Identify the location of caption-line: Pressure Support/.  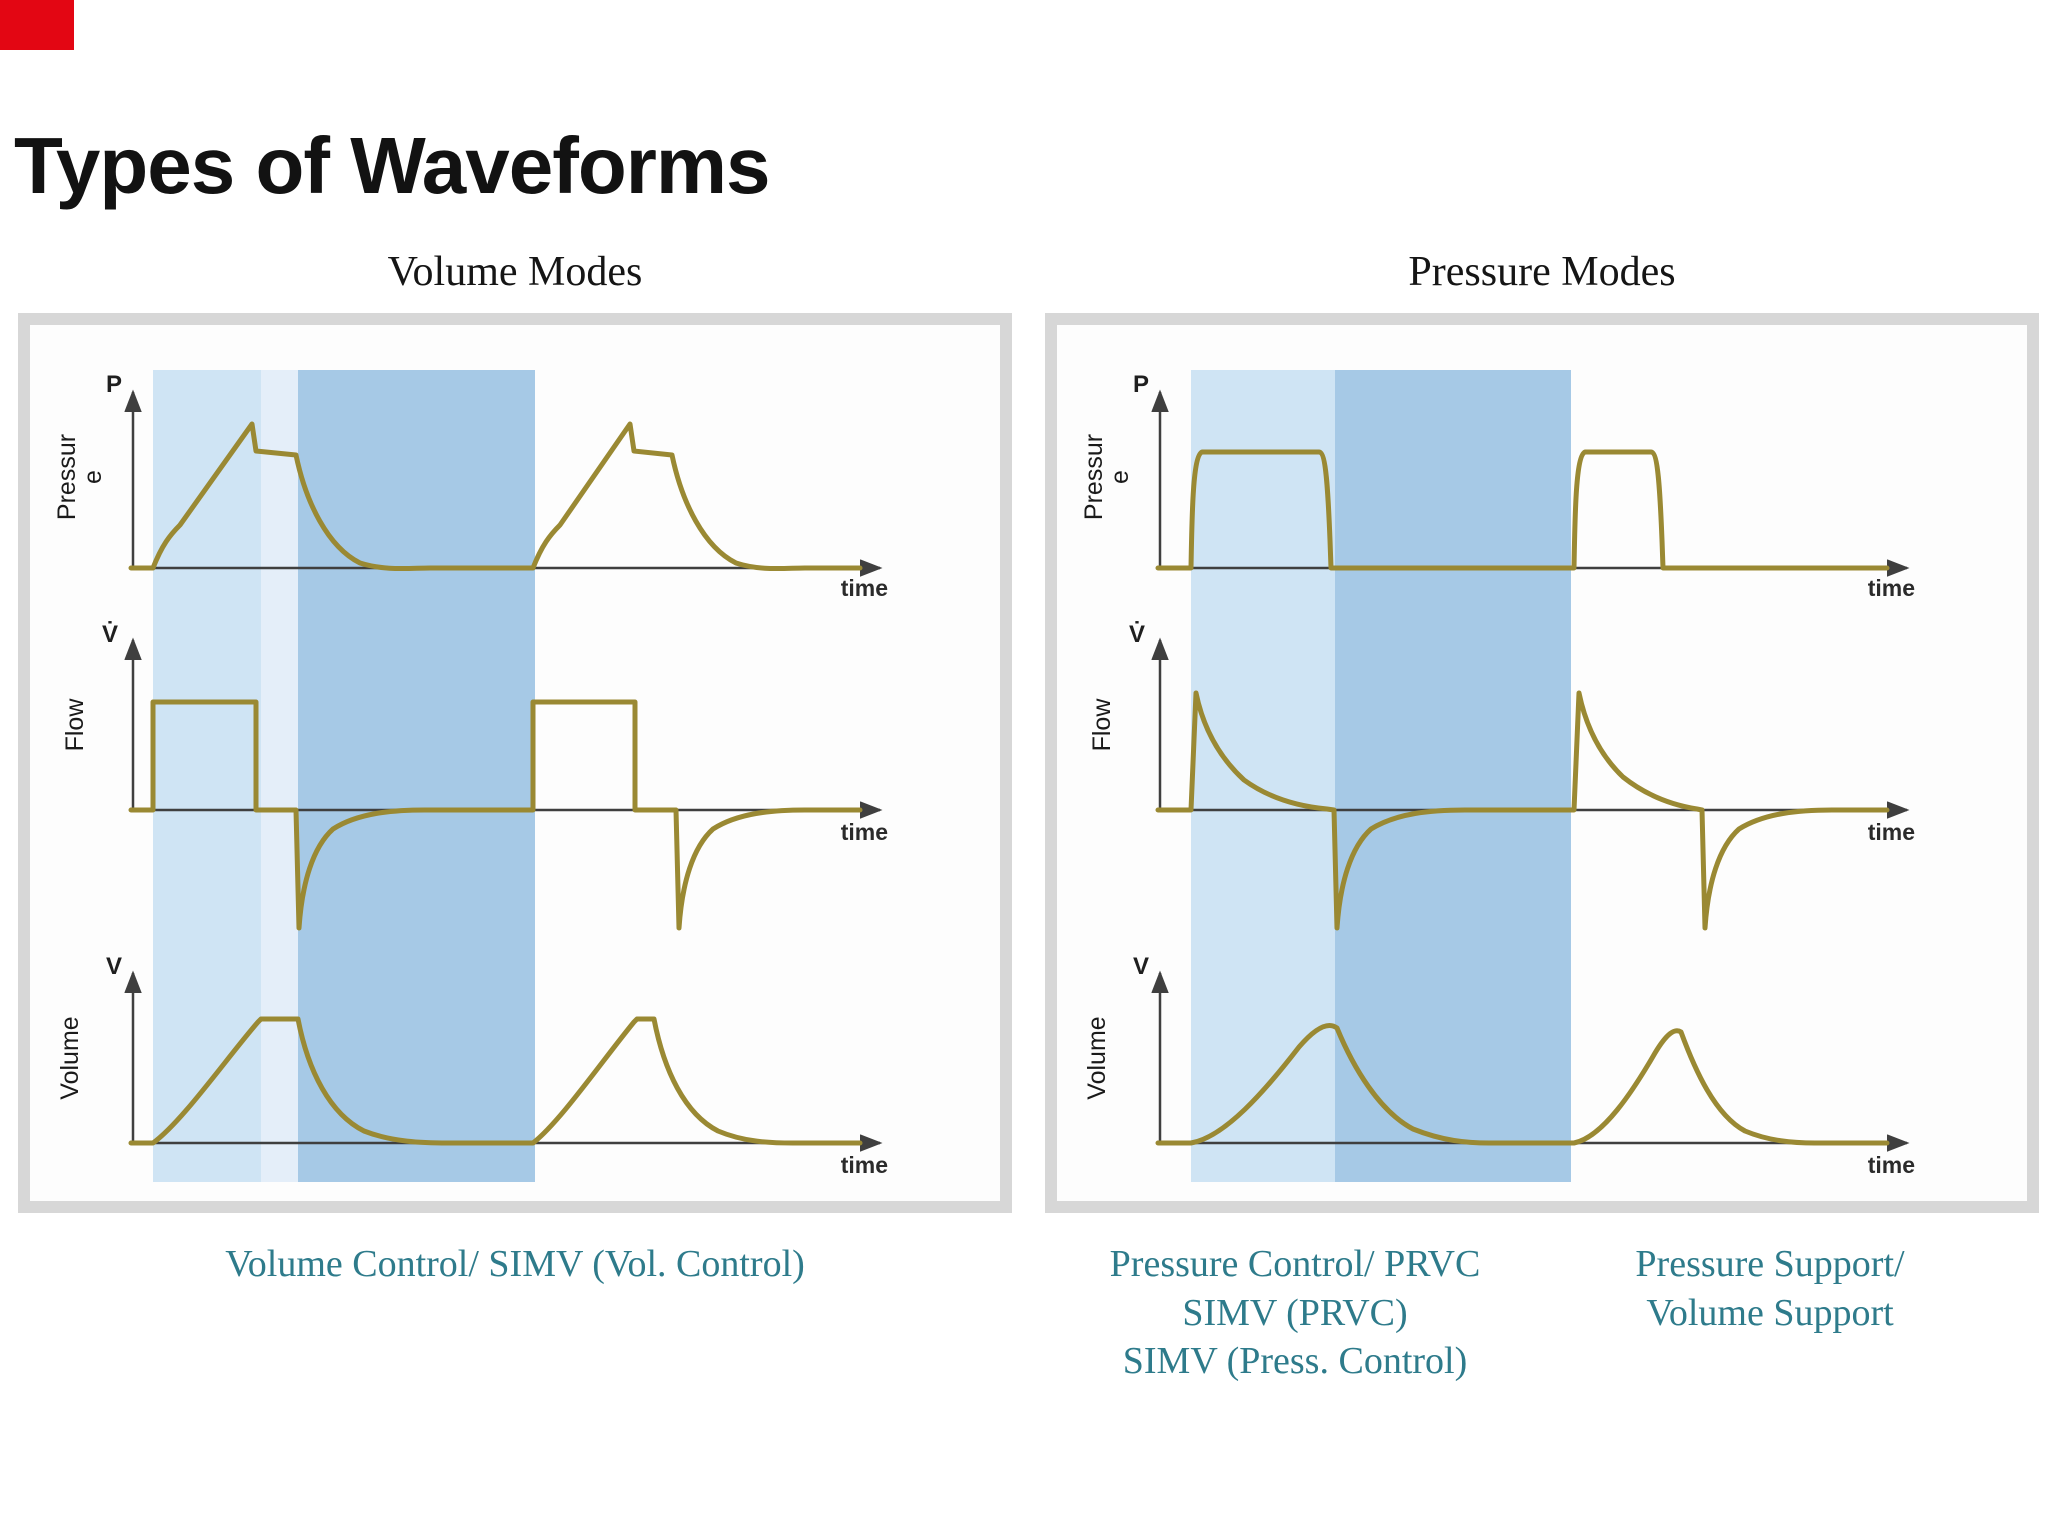
(1770, 1264).